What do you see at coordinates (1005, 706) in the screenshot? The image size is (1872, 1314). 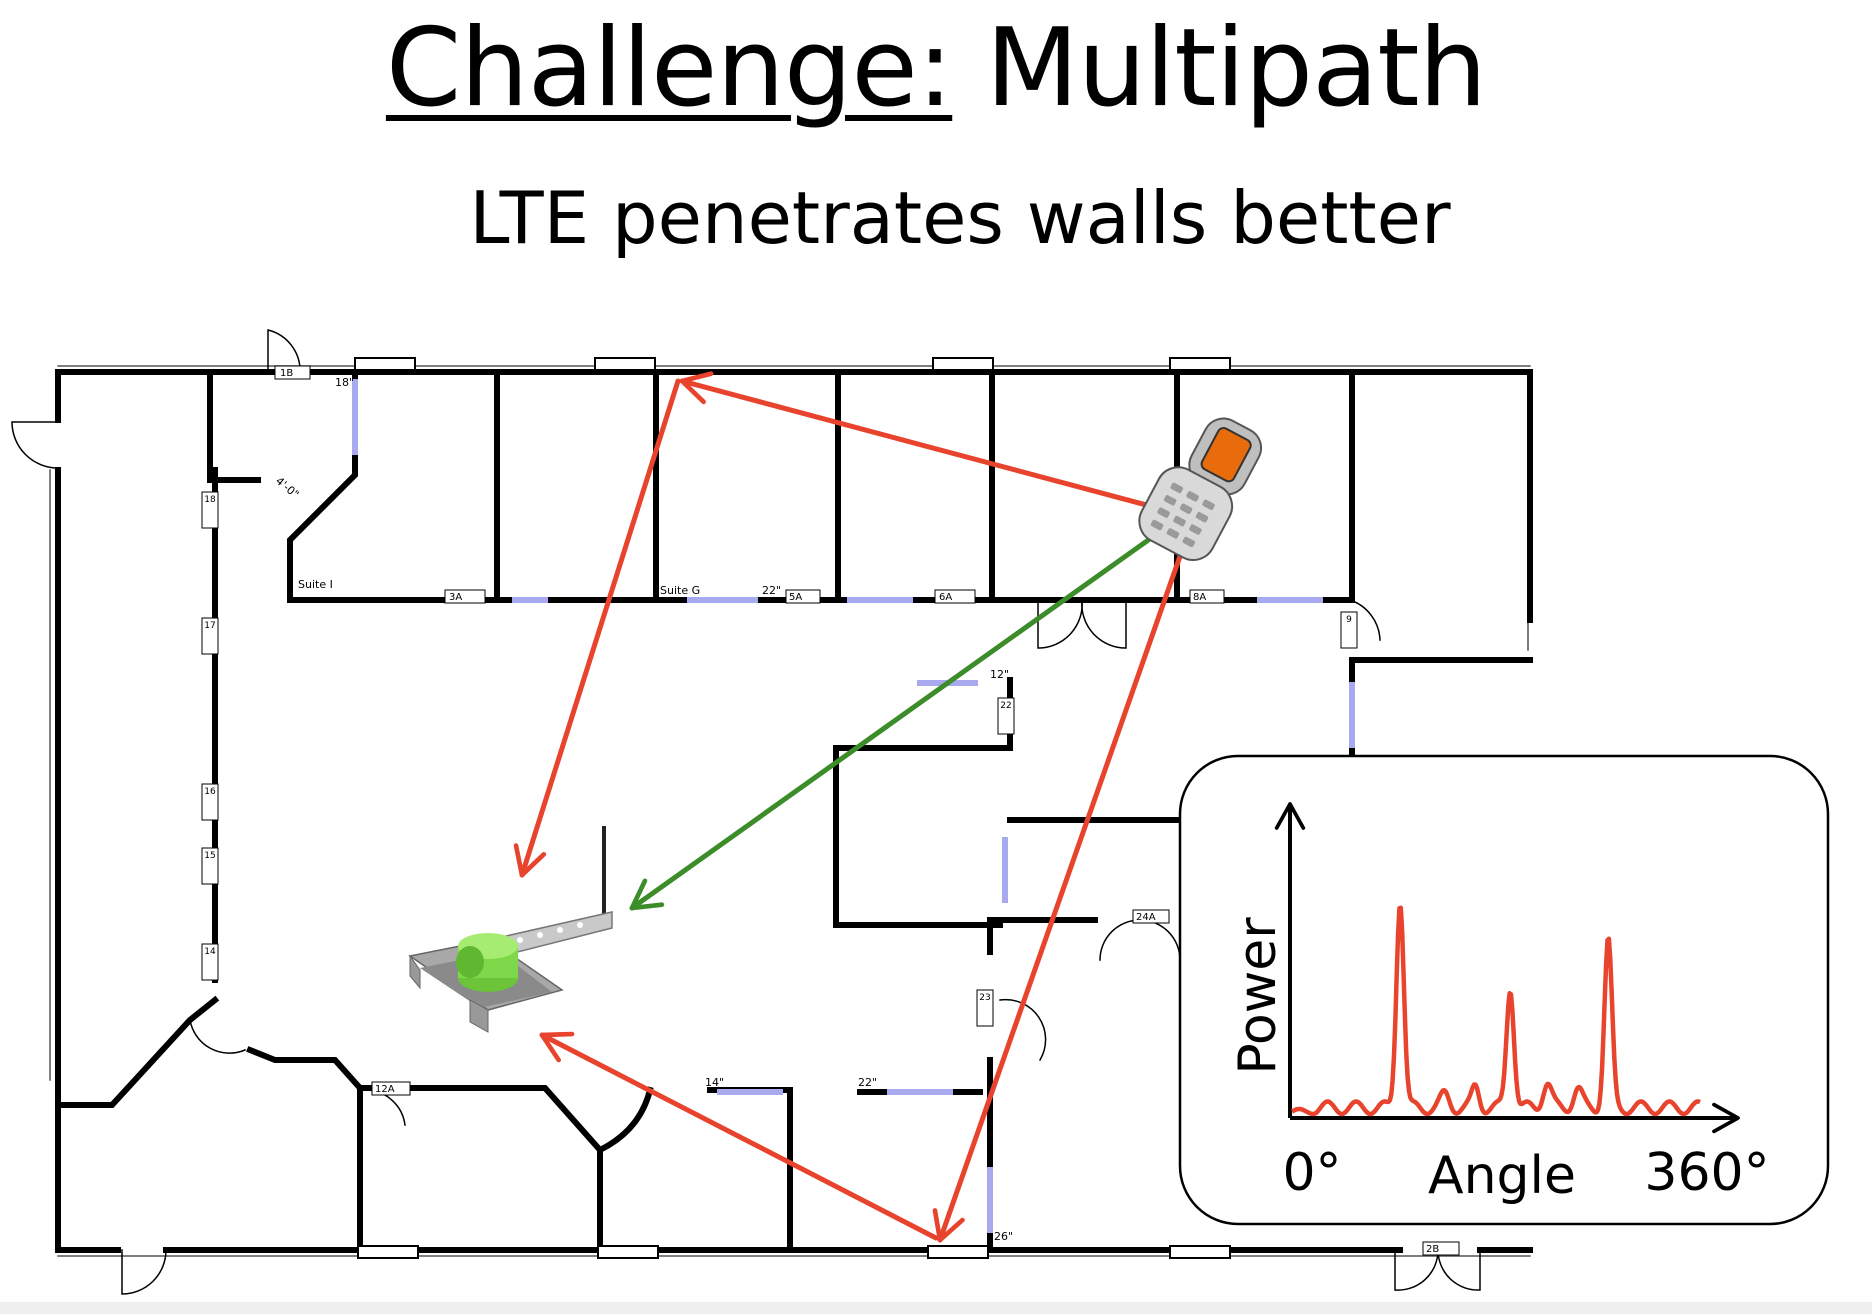 I see `tag-22: 22` at bounding box center [1005, 706].